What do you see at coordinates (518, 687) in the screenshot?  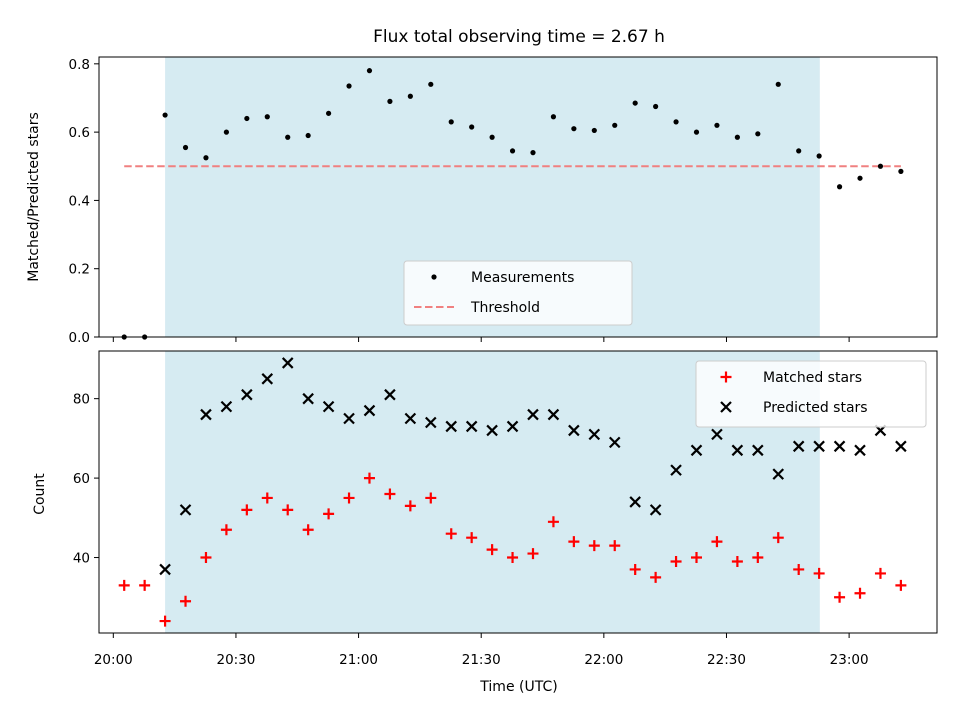 I see `x-axis-label: Time (UTC)` at bounding box center [518, 687].